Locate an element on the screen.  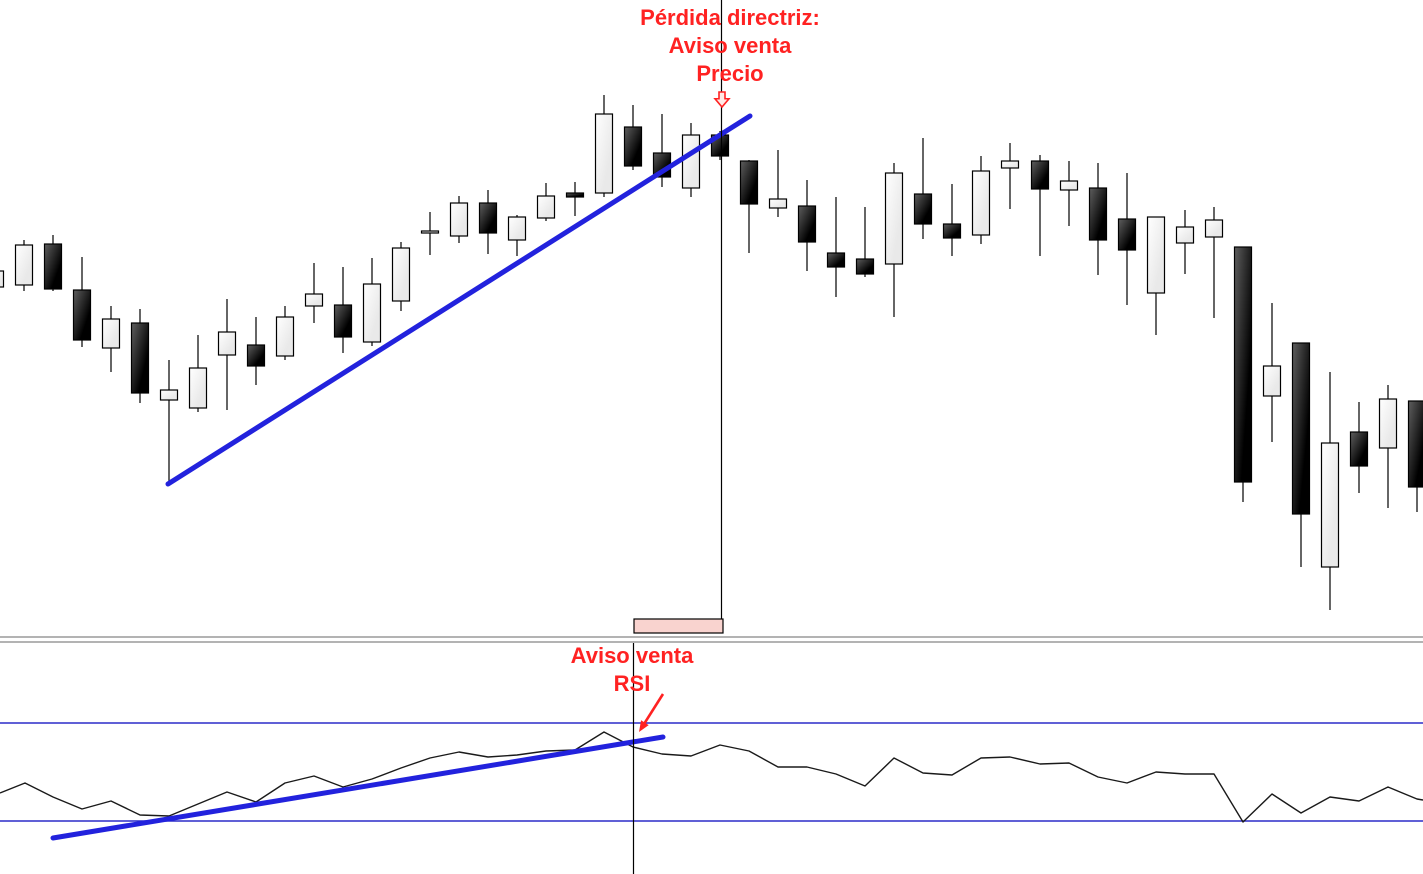
down-arrow-icon is located at coordinates (722, 100).